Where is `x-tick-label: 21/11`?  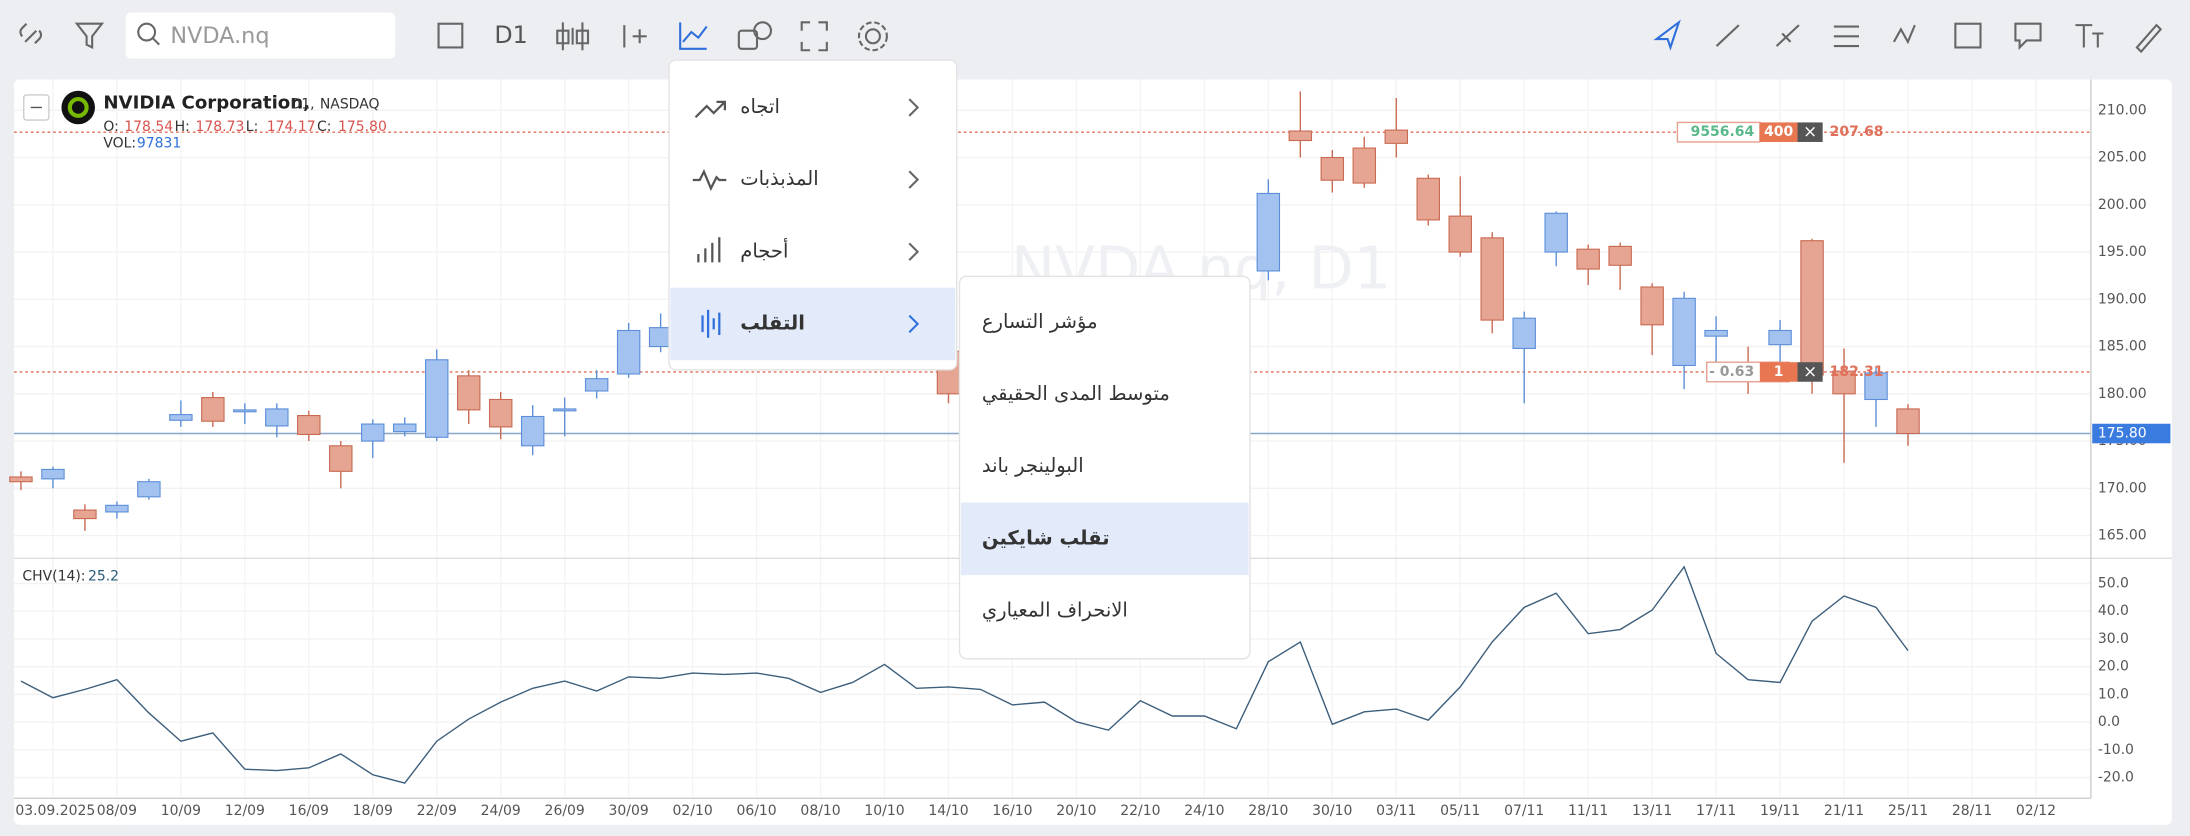 x-tick-label: 21/11 is located at coordinates (1844, 811).